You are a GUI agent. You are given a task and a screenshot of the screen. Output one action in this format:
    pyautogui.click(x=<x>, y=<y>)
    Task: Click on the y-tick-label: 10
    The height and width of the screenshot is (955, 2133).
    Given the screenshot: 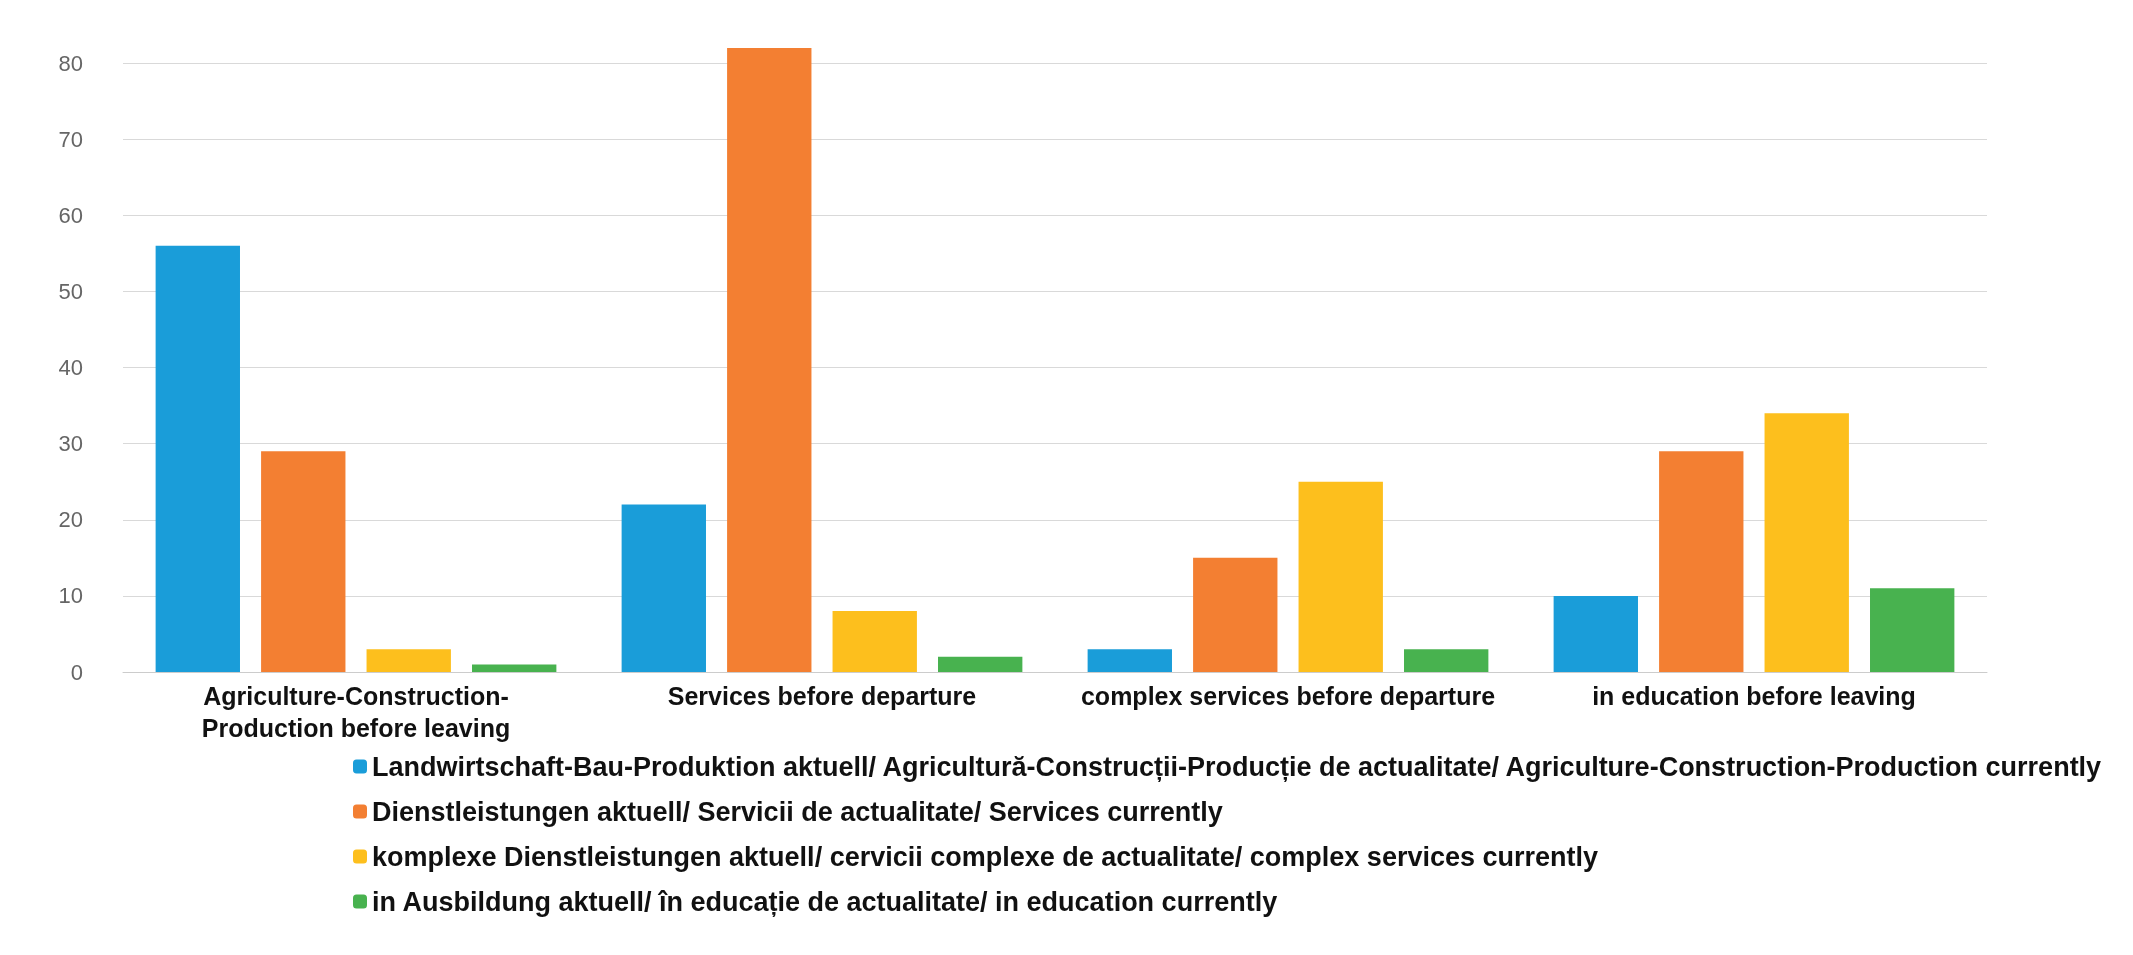 What is the action you would take?
    pyautogui.click(x=70, y=596)
    